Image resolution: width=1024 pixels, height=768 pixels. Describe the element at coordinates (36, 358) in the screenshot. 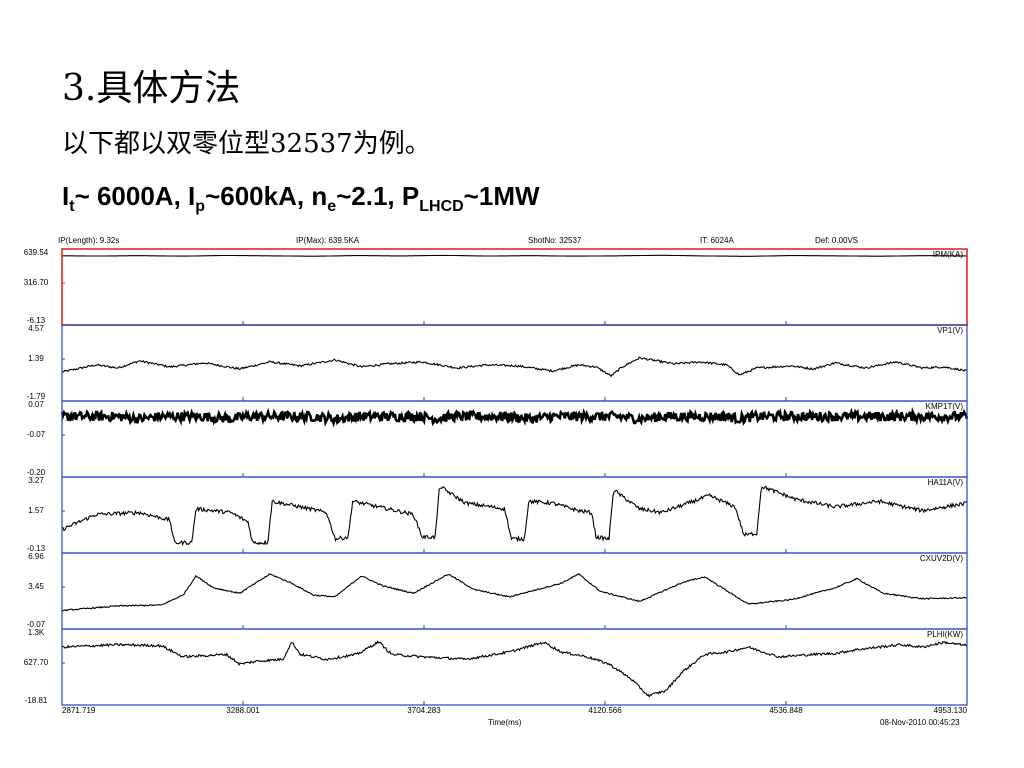

I see `y-tick-label: 1.39` at that location.